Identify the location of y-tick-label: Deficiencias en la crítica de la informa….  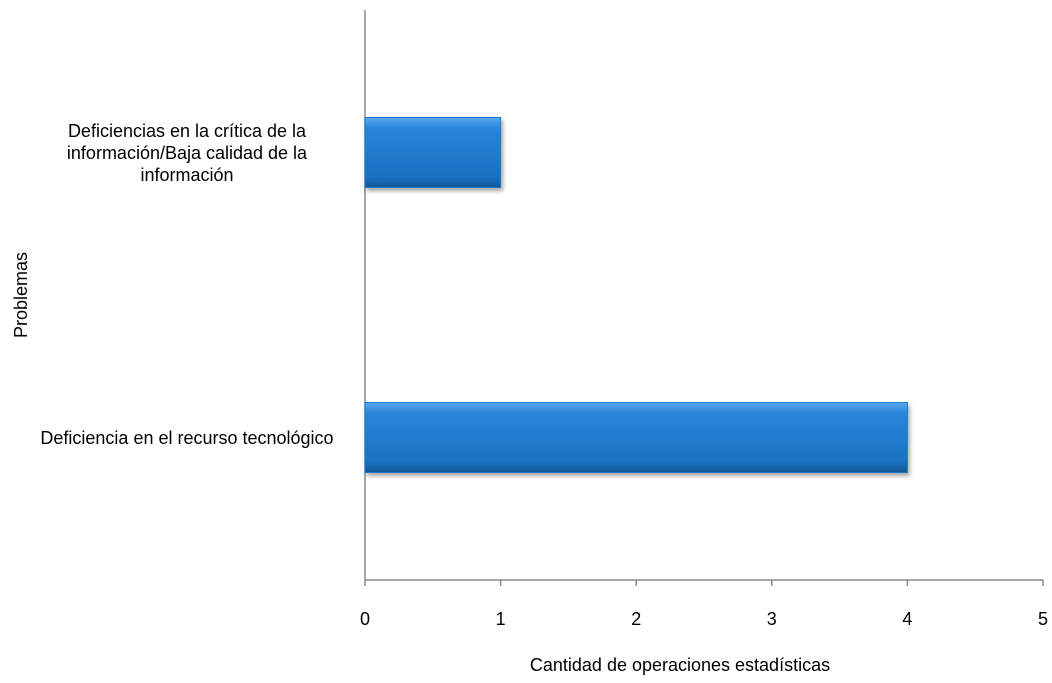
(187, 152).